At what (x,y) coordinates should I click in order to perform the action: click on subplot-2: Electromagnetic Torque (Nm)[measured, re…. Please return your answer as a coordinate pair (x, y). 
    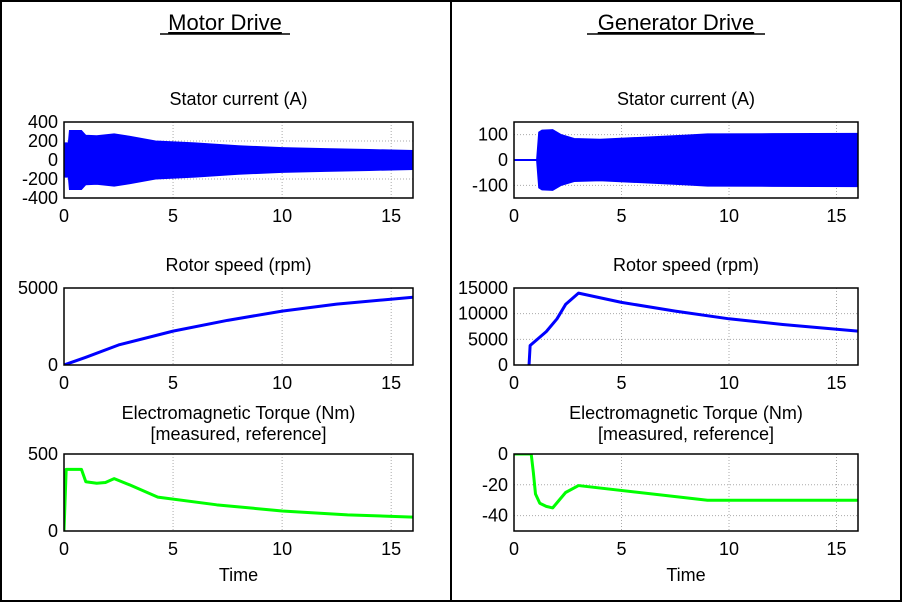
    Looking at the image, I should click on (221, 494).